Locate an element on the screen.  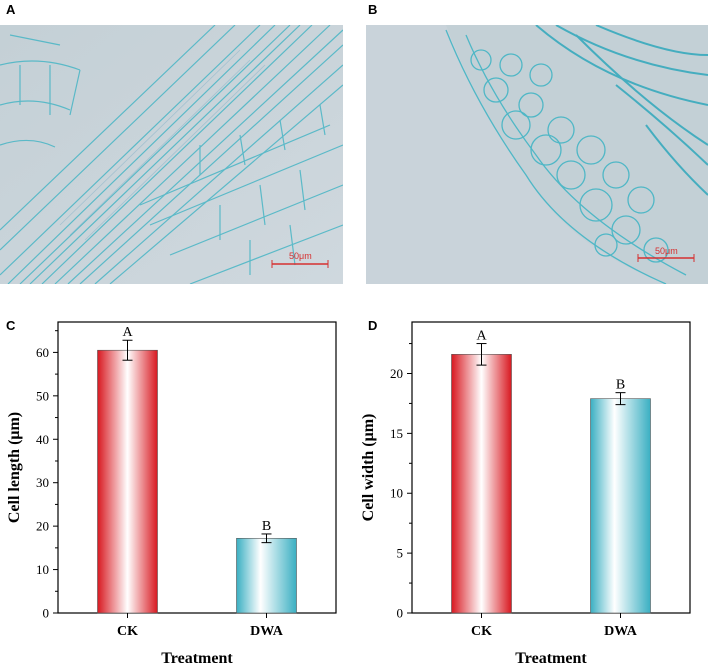
y-tick-label: 5 is located at coordinates (400, 553).